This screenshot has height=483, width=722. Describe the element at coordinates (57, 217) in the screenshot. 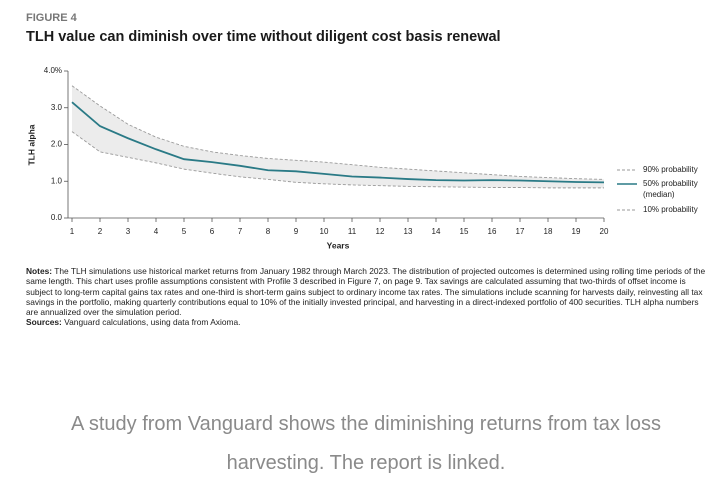

I see `y-tick-label: 0.0` at that location.